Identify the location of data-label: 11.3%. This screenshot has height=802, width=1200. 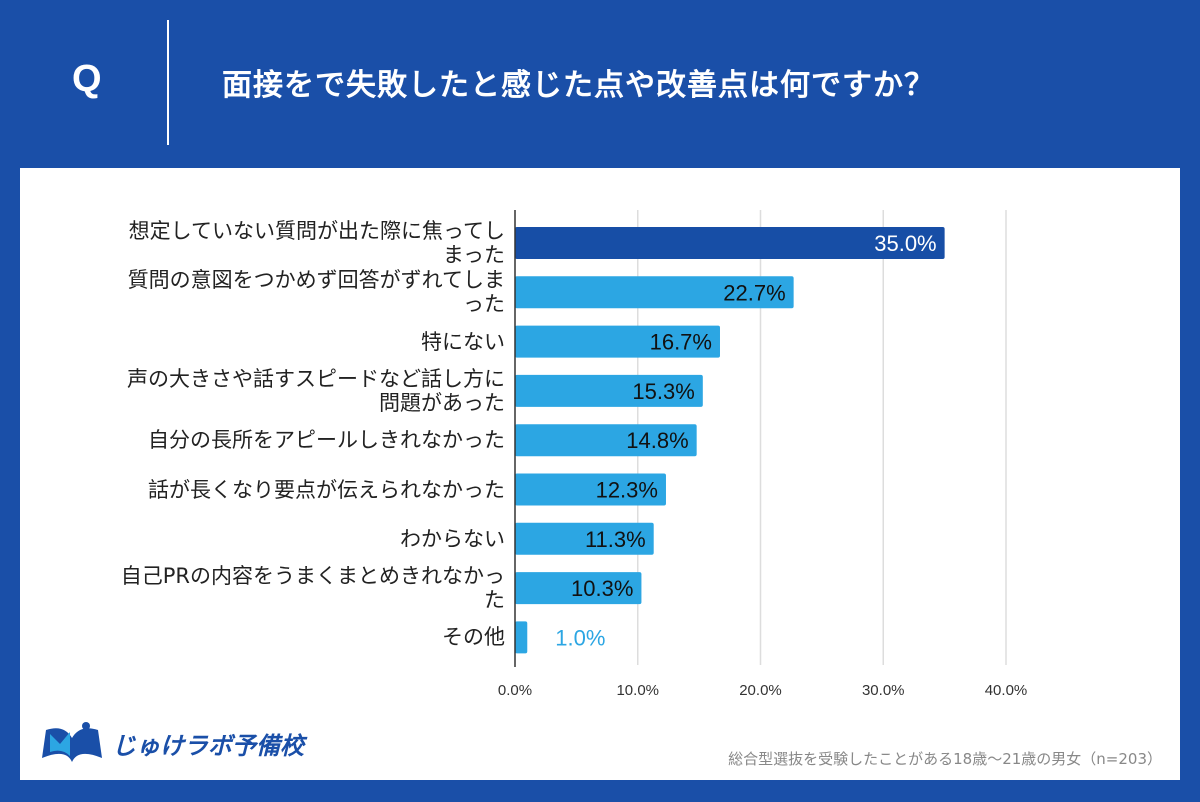
(615, 539).